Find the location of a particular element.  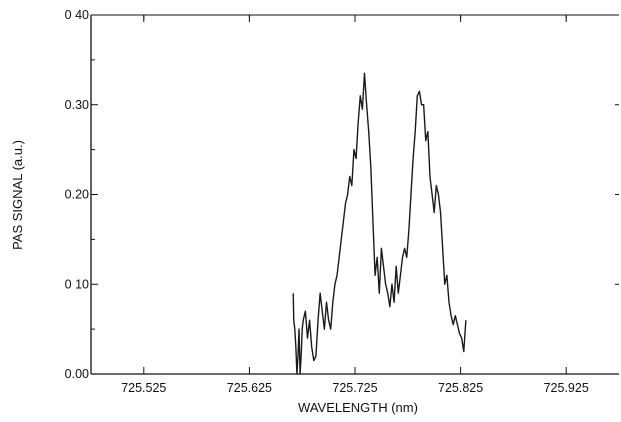

x-tick-label: 725.525 is located at coordinates (143, 388).